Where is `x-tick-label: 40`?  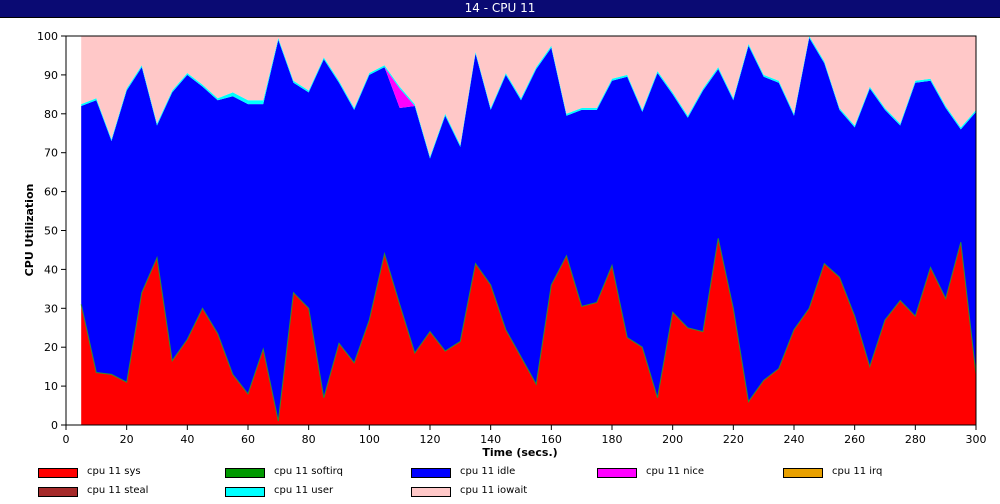
x-tick-label: 40 is located at coordinates (187, 439).